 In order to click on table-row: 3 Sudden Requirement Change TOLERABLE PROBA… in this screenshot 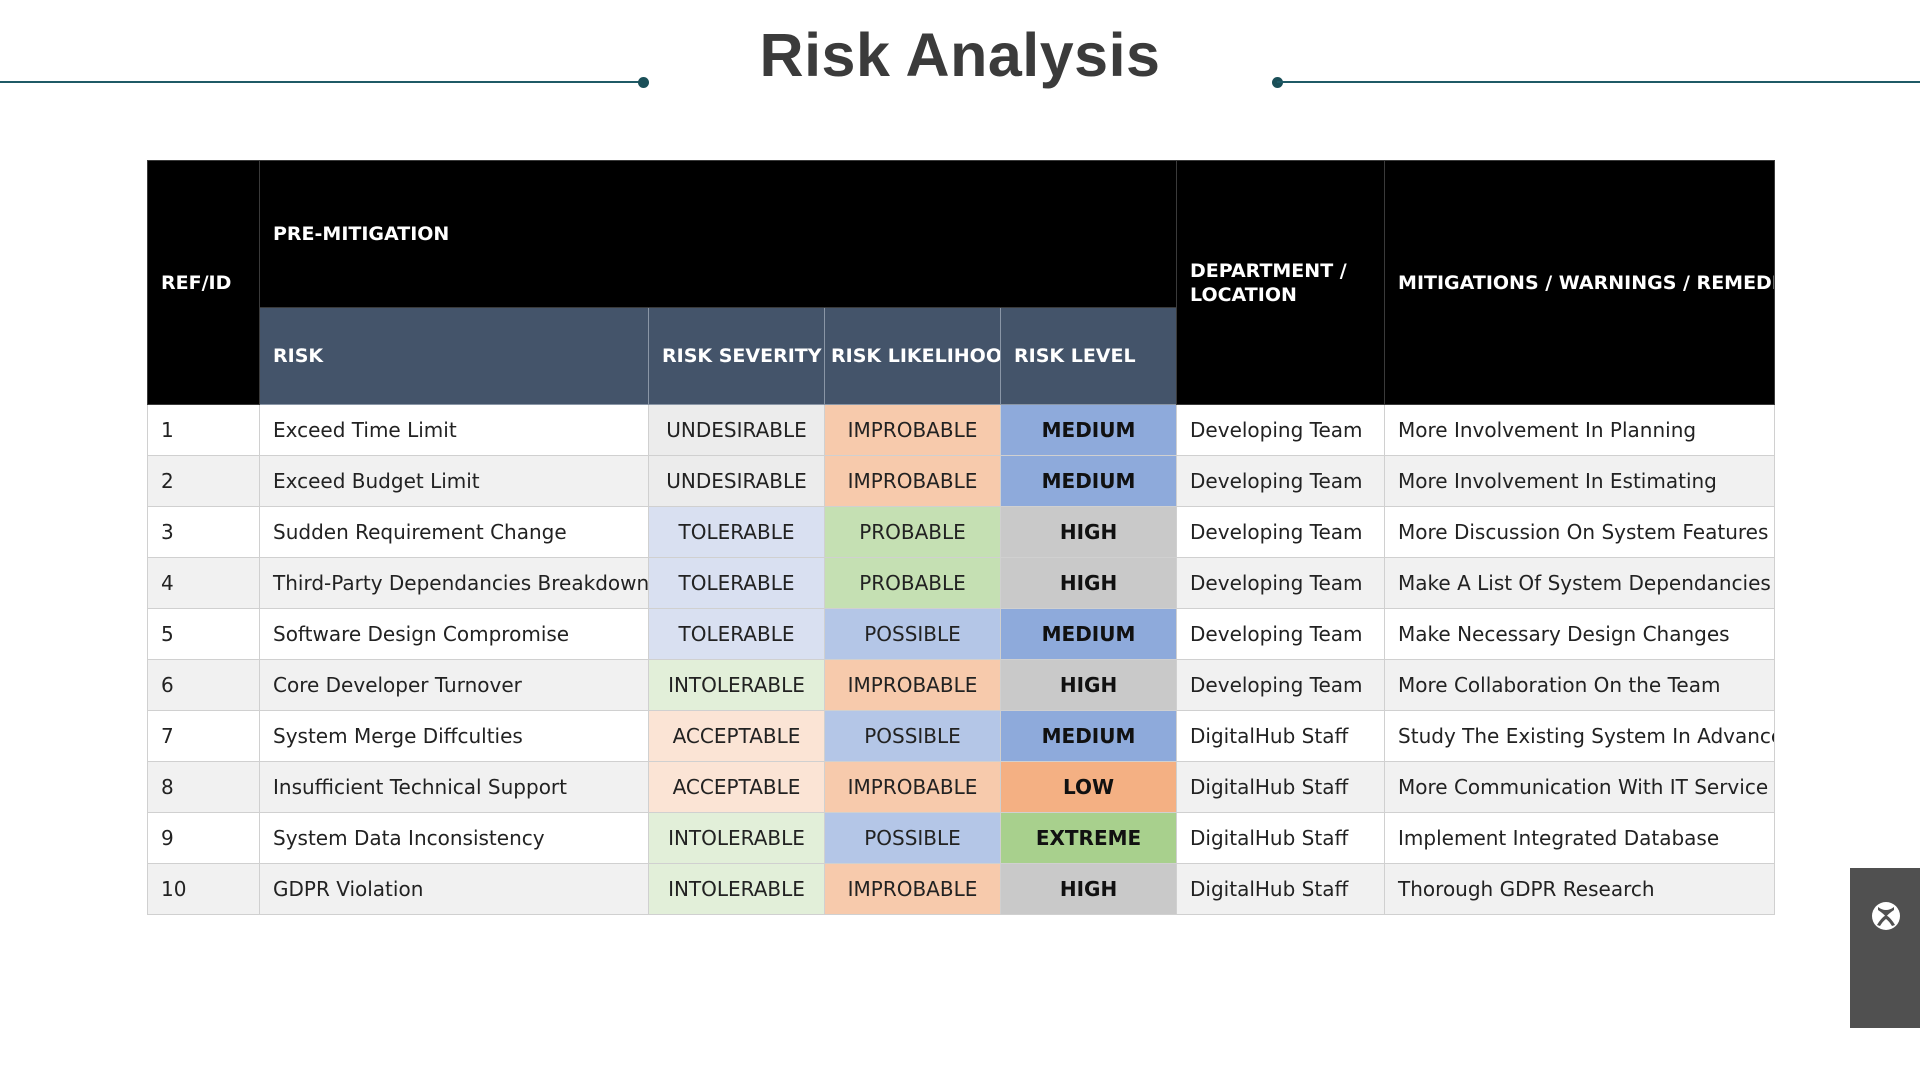, I will do `click(961, 532)`.